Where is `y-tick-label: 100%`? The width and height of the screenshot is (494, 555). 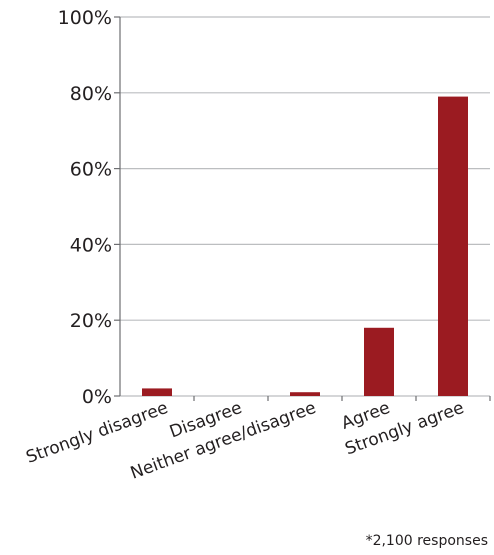 y-tick-label: 100% is located at coordinates (85, 18).